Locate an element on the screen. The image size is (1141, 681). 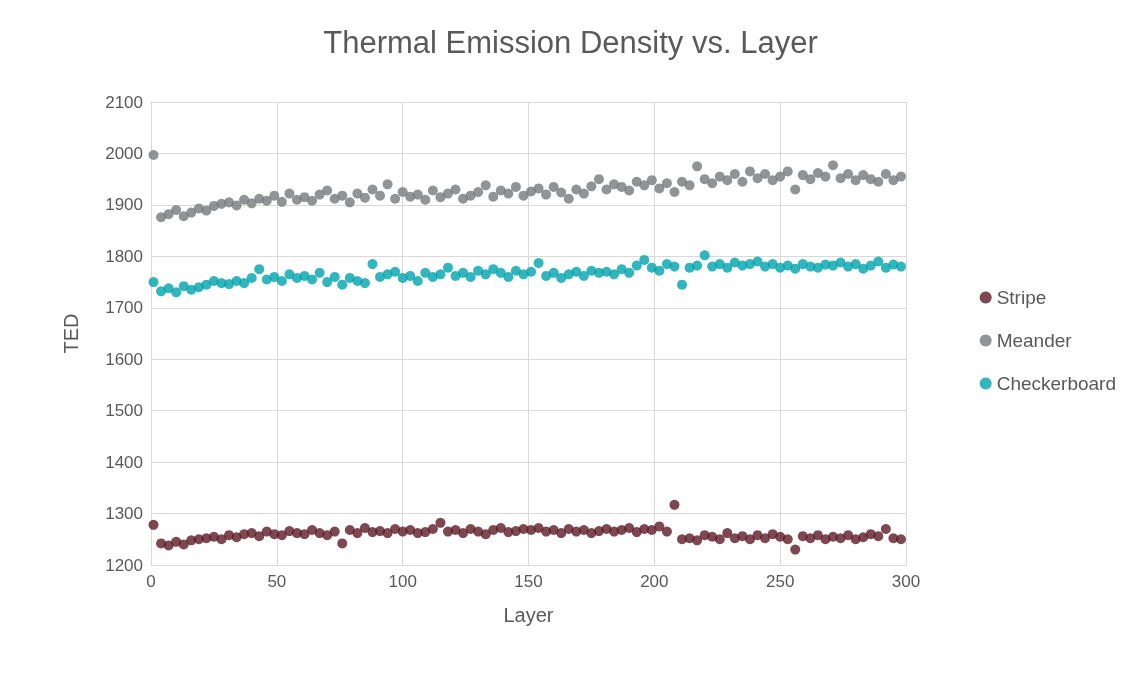
x-axis-title: Layer is located at coordinates (528, 615).